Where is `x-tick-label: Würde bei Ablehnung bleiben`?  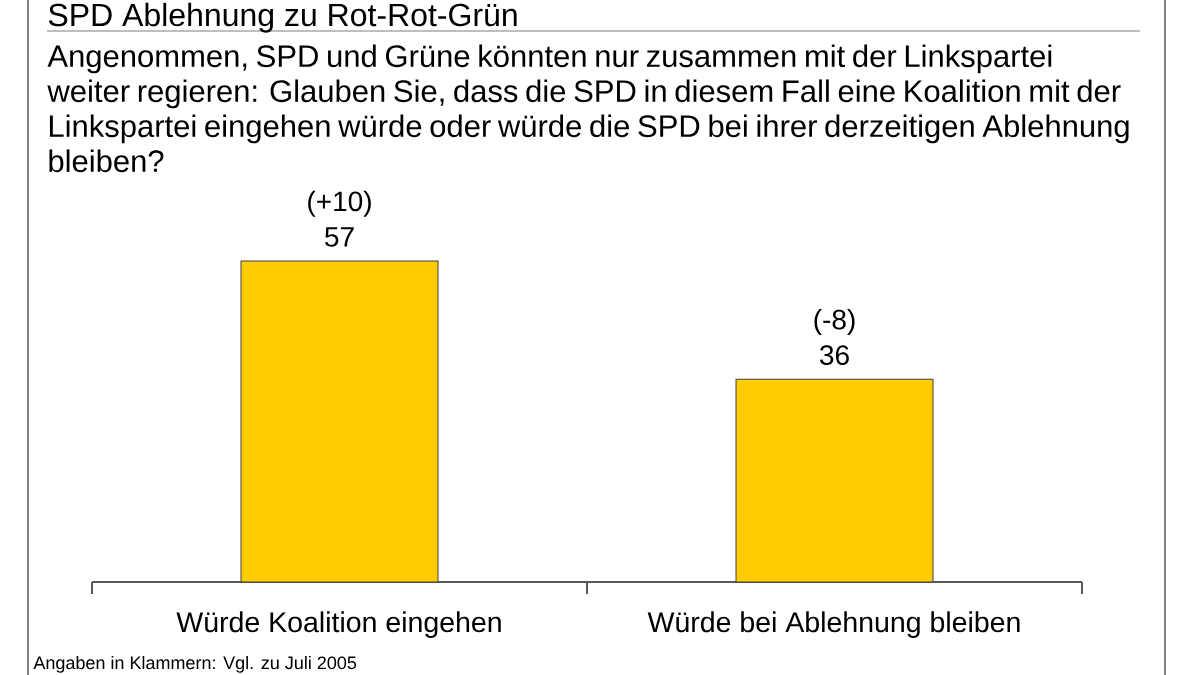 x-tick-label: Würde bei Ablehnung bleiben is located at coordinates (833, 624).